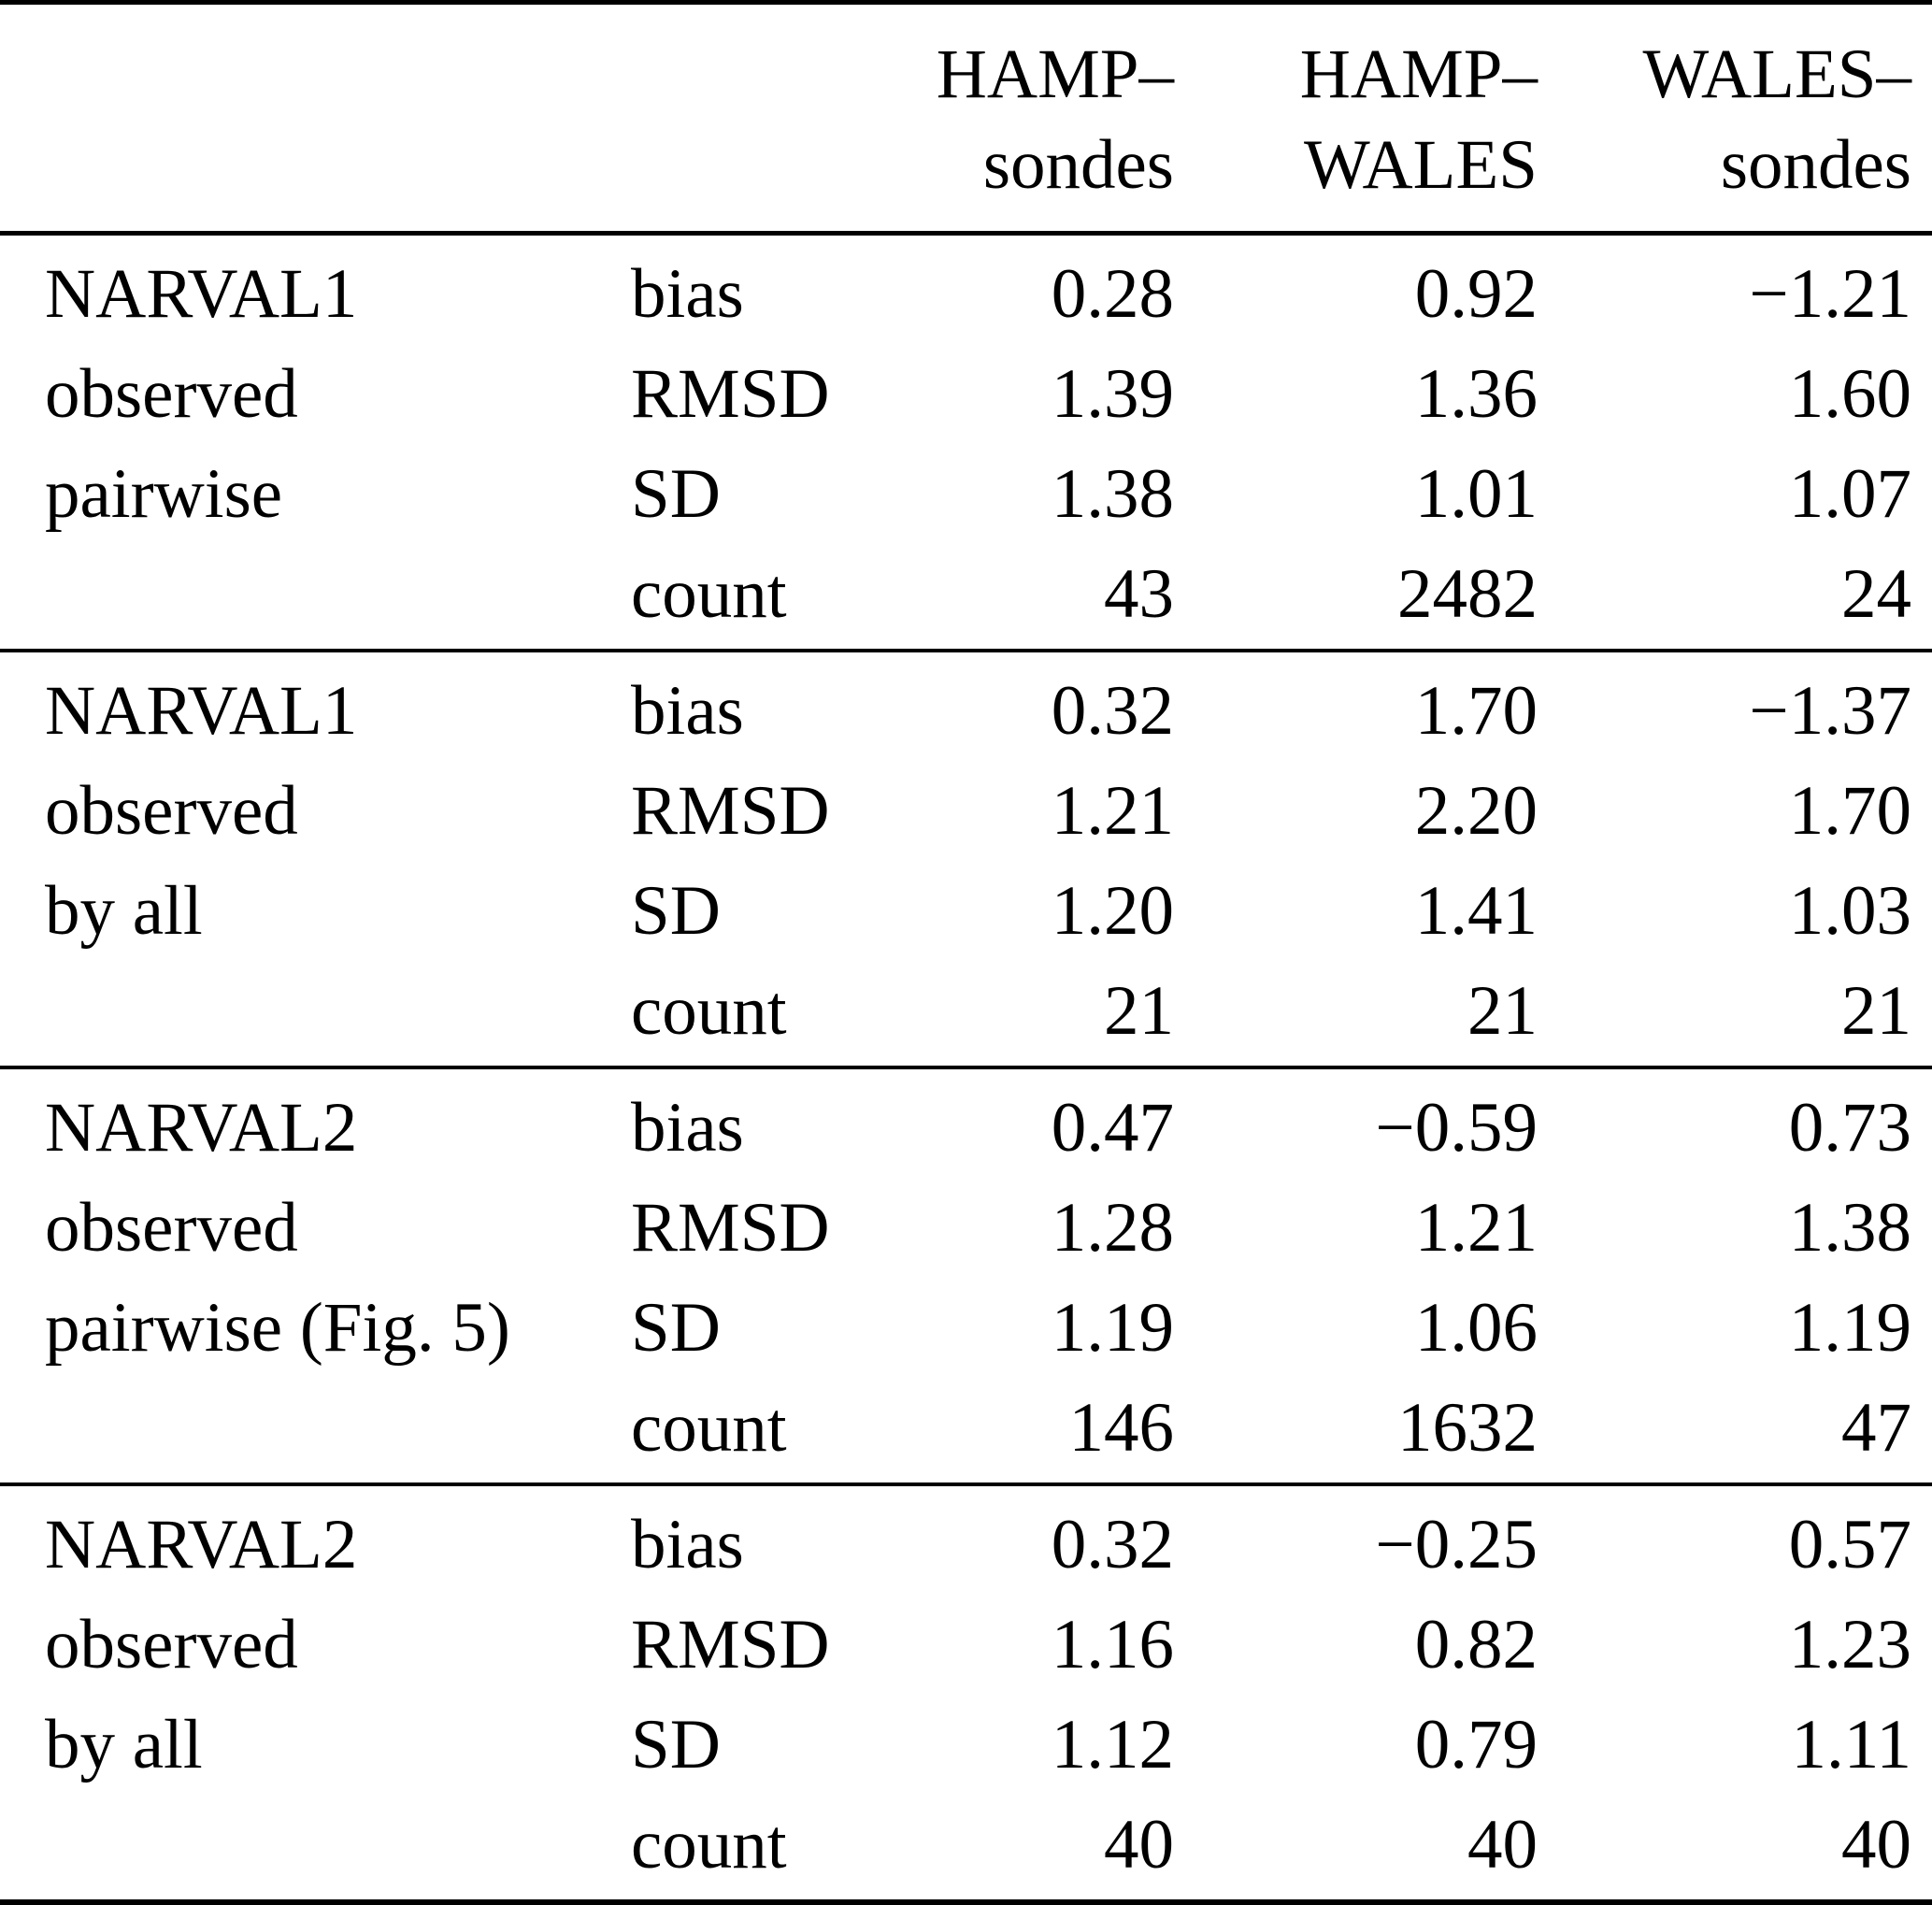 This screenshot has width=1932, height=1905. Describe the element at coordinates (1467, 1428) in the screenshot. I see `value-cell: 1632` at that location.